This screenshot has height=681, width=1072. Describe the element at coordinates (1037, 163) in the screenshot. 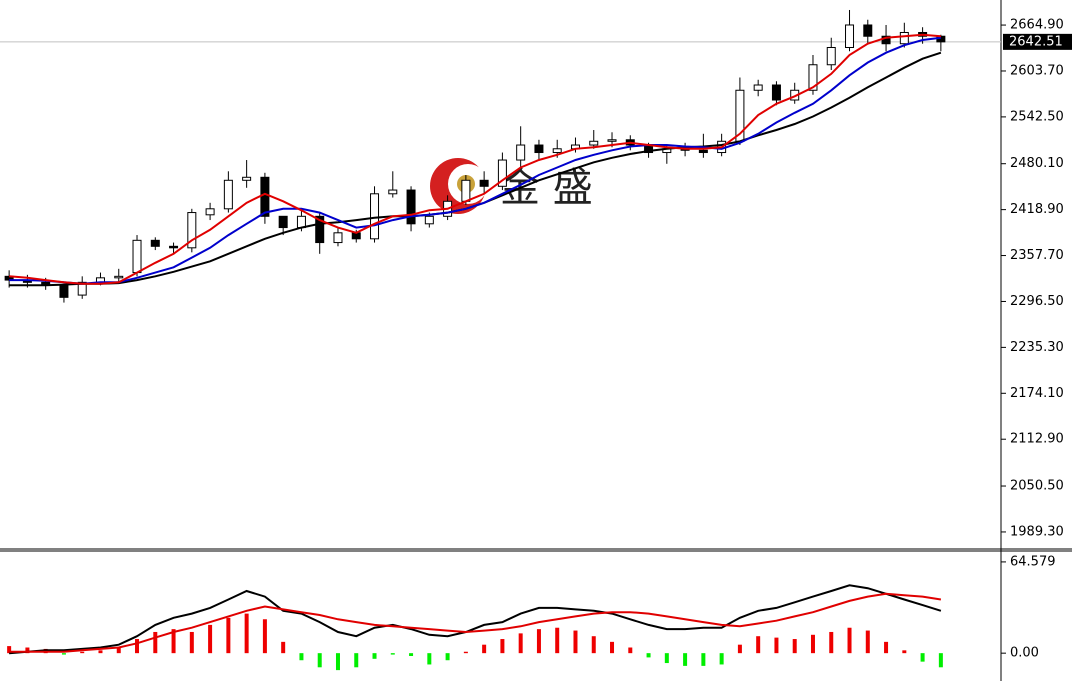

I see `y-tick-label: 2480.10` at that location.